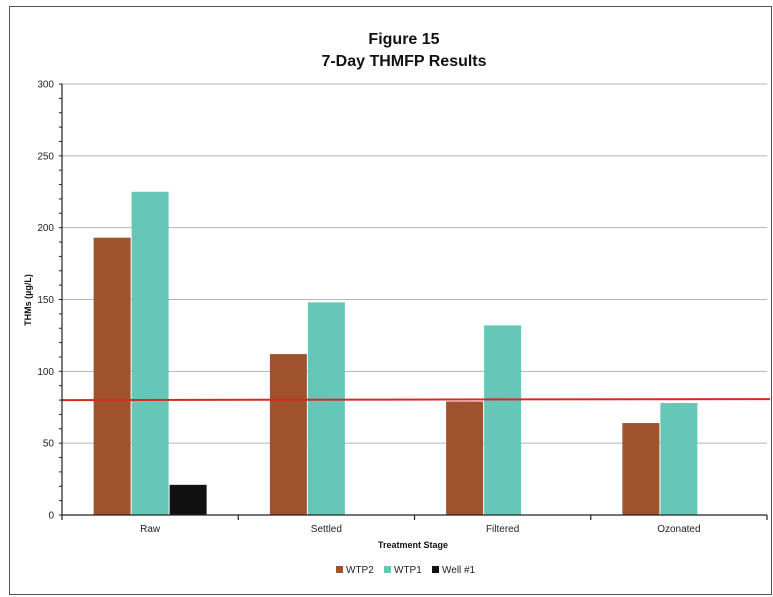 The width and height of the screenshot is (773, 597). I want to click on y-axis-title: THMs (µg/L), so click(28, 300).